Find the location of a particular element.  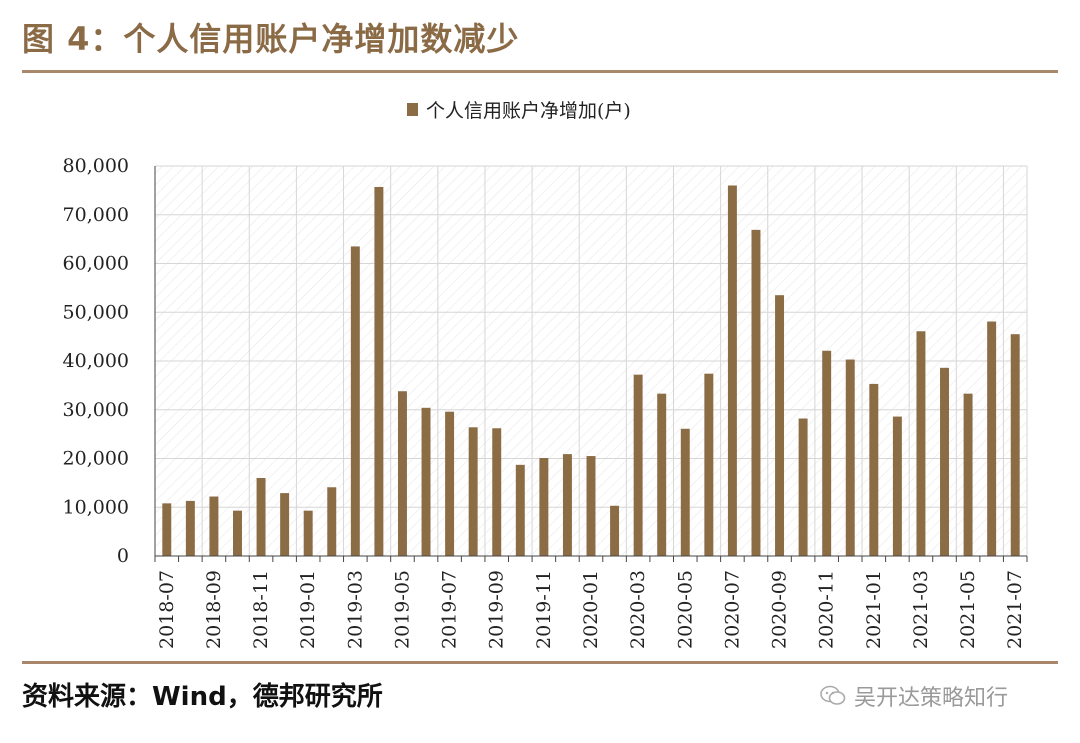

chart-legend: 个人信用账户净增加(户) is located at coordinates (519, 111).